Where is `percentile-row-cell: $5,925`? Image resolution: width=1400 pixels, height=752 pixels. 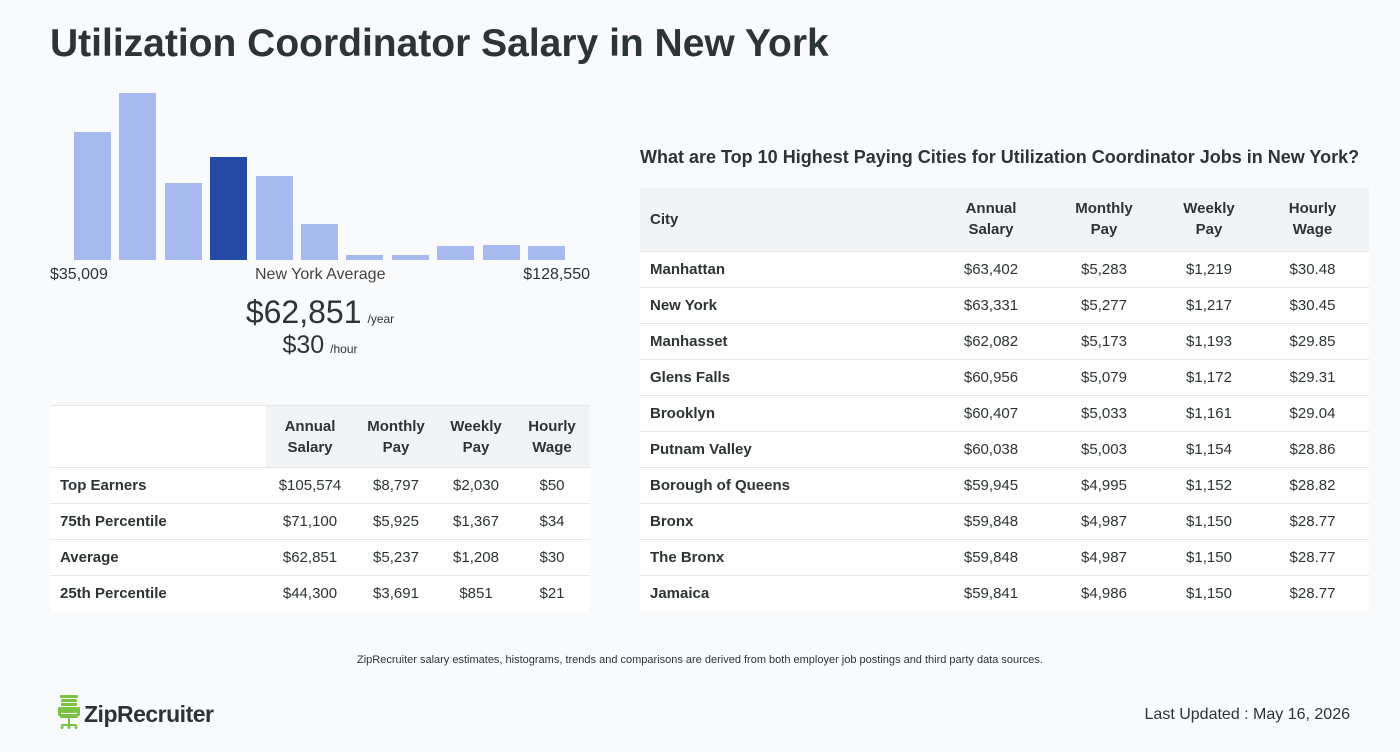 percentile-row-cell: $5,925 is located at coordinates (396, 521).